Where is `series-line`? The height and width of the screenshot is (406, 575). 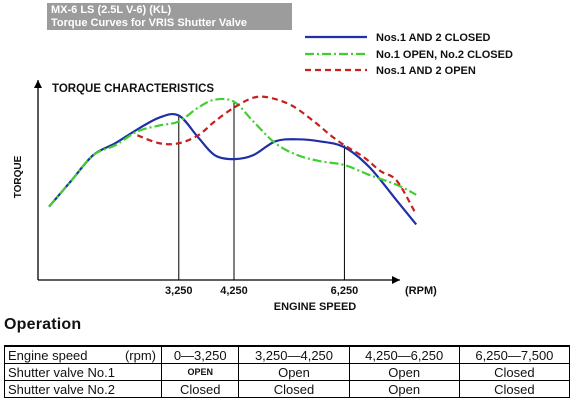
series-line is located at coordinates (277, 155).